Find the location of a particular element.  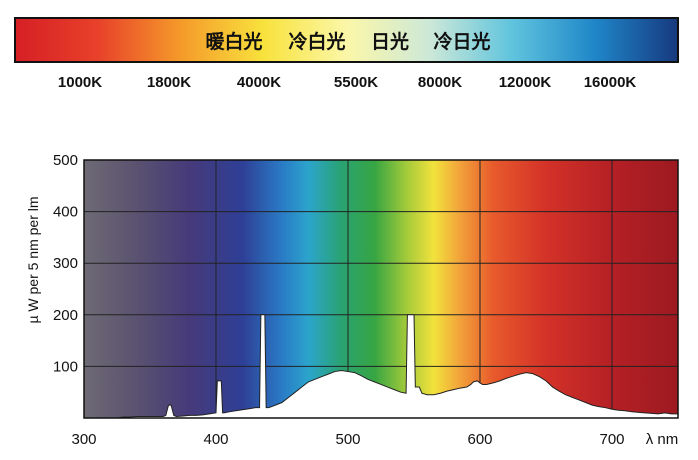

y-tick-label-400: 400 is located at coordinates (65, 212).